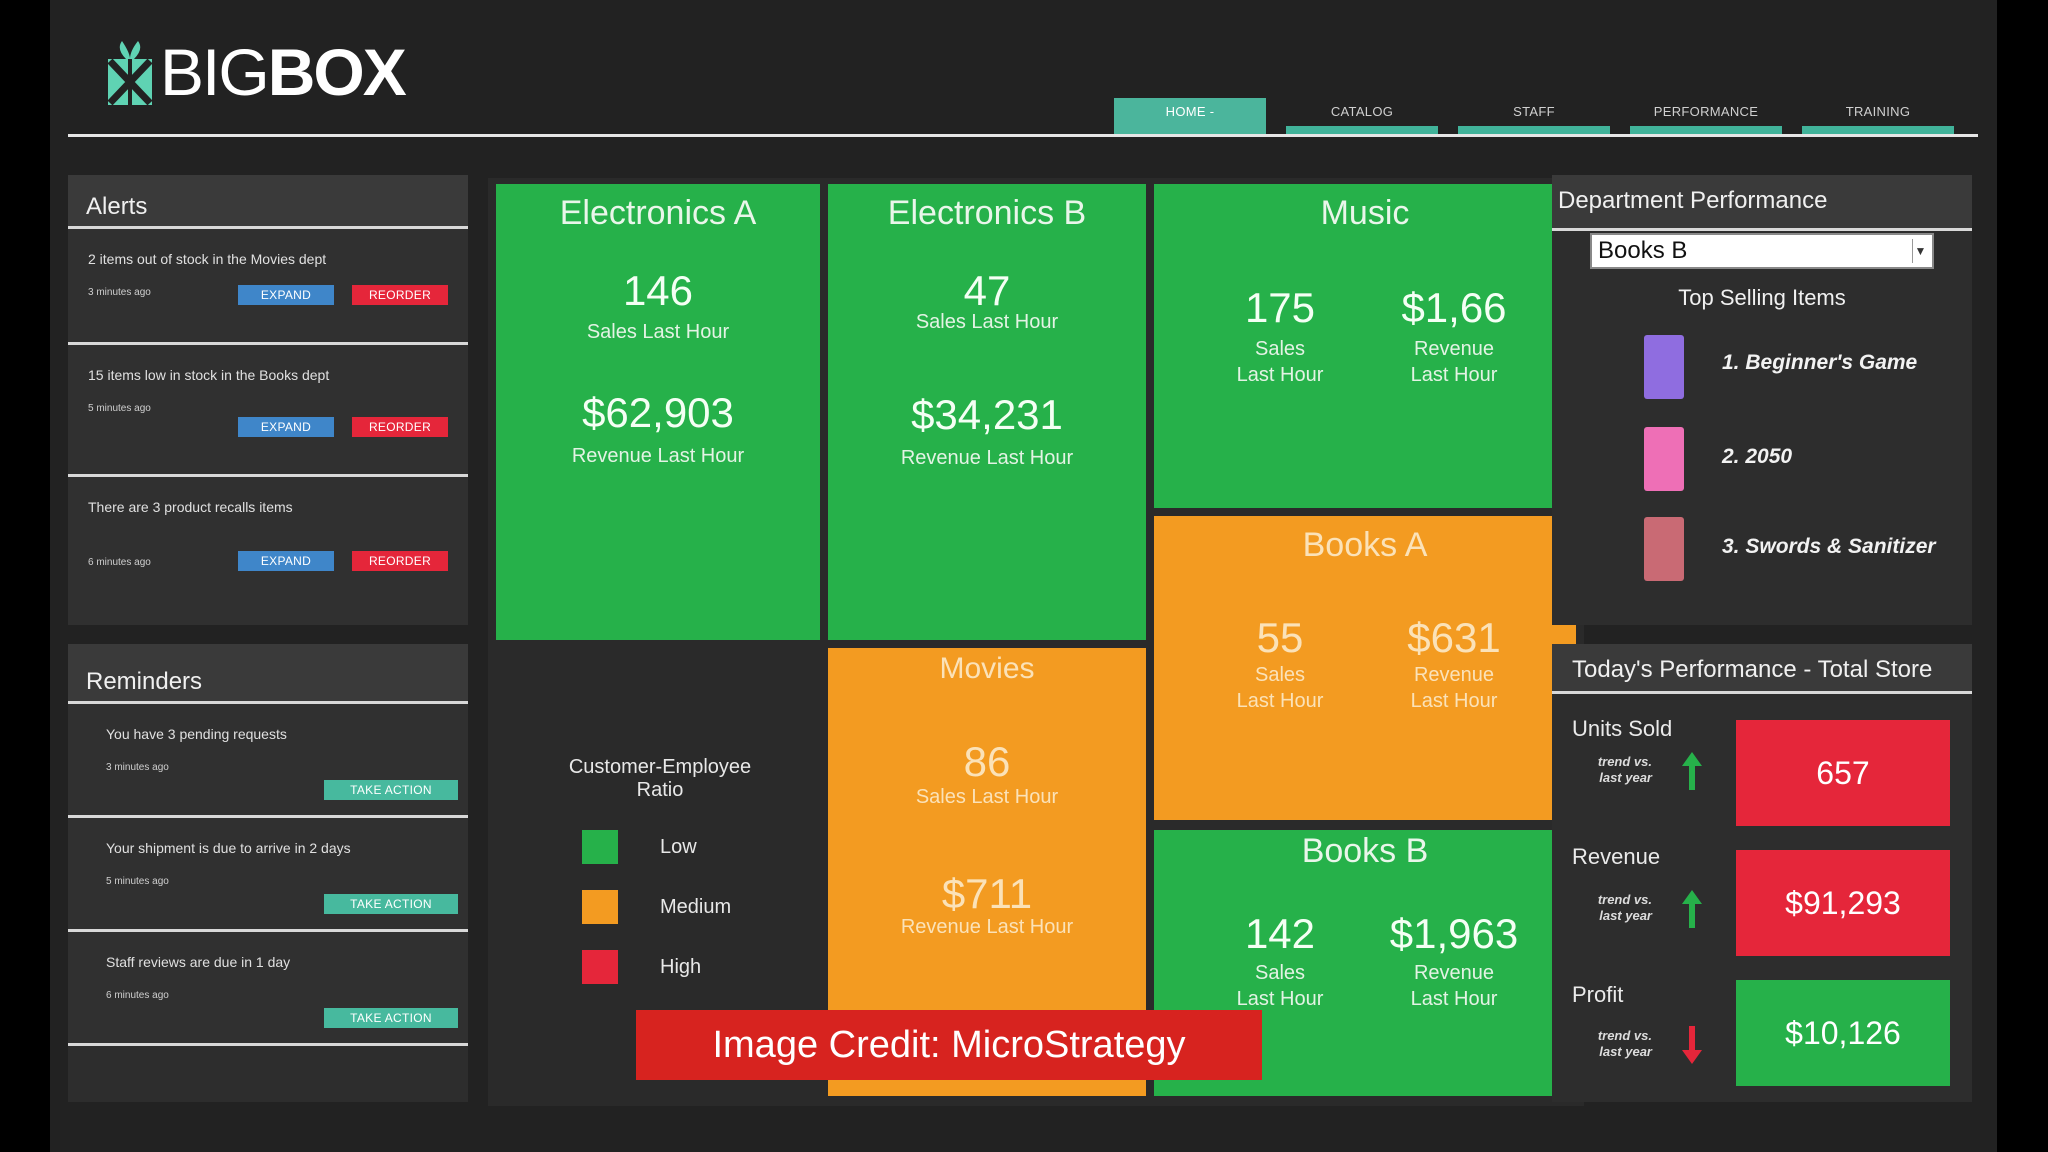 The height and width of the screenshot is (1152, 2048). I want to click on tab-staff: STAFF, so click(1534, 116).